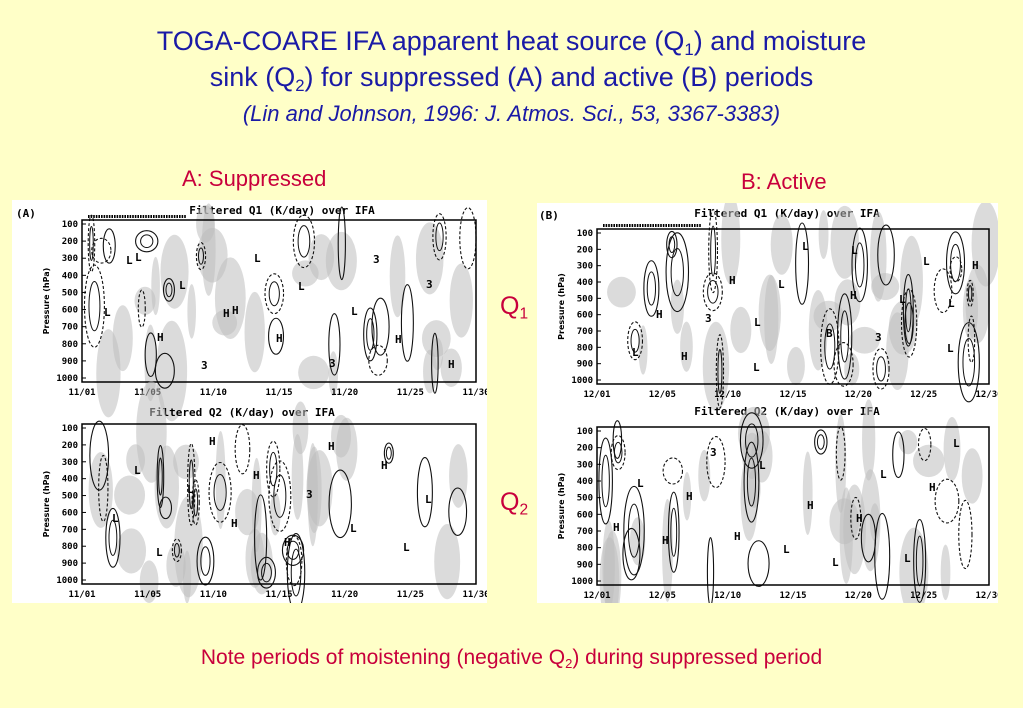 The height and width of the screenshot is (708, 1023). What do you see at coordinates (514, 503) in the screenshot?
I see `q2-label: Q2` at bounding box center [514, 503].